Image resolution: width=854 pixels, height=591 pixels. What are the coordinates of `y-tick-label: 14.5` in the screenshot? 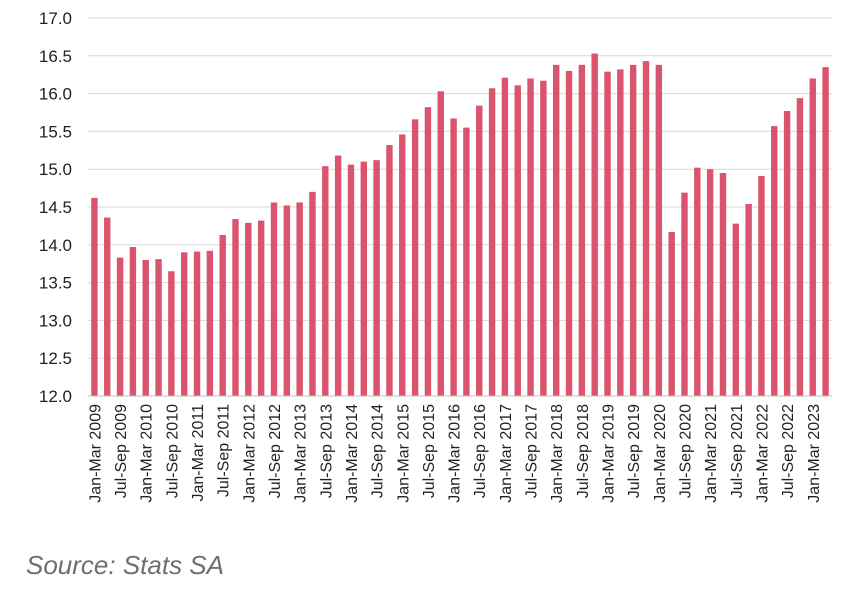 It's located at (55, 207).